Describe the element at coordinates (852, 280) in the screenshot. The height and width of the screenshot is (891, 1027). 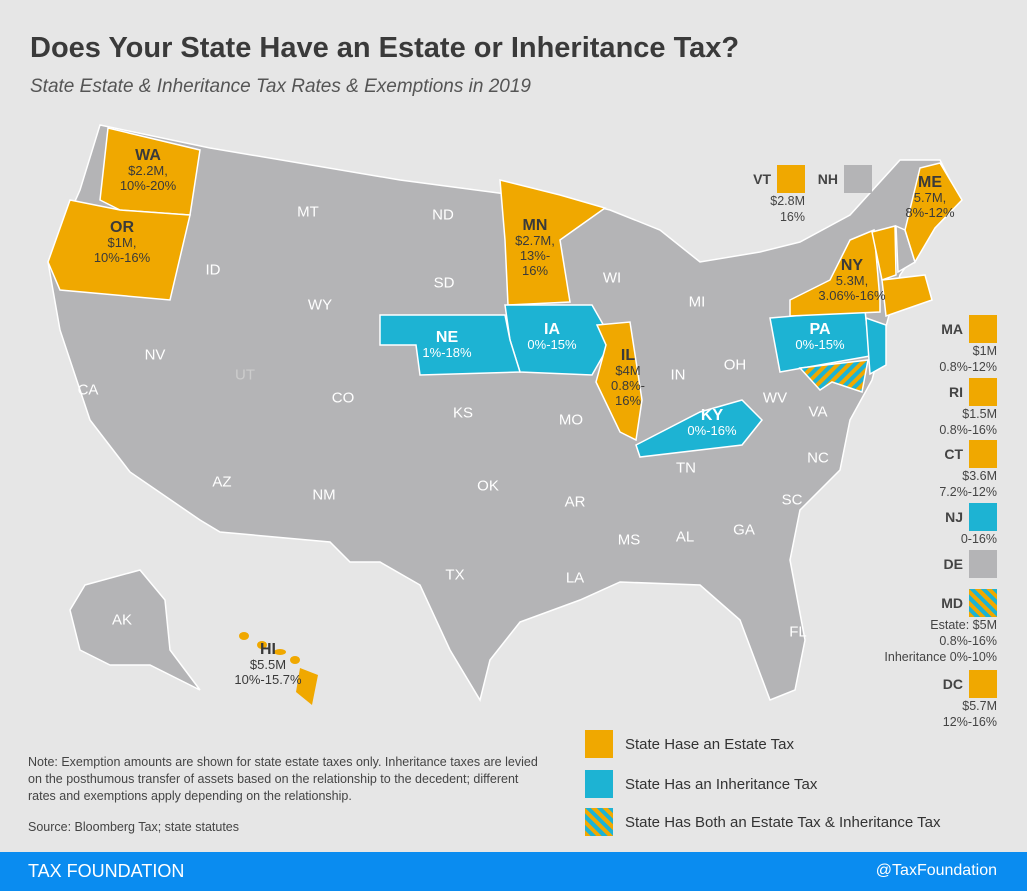
I see `label-ny: NY 5.3M, 3.06%-16%` at that location.